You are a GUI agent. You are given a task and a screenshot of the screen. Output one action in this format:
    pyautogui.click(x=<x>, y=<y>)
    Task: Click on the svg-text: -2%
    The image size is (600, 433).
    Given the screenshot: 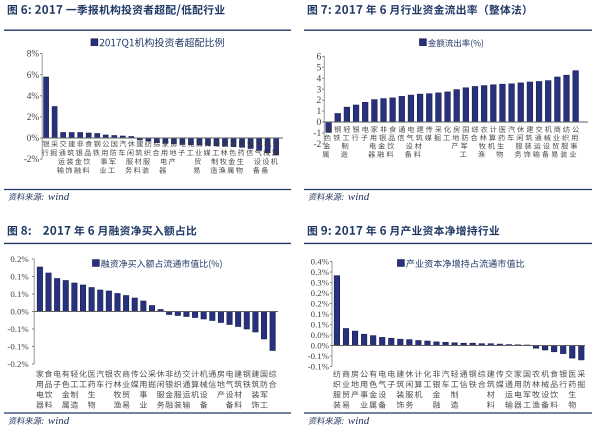 What is the action you would take?
    pyautogui.click(x=32, y=160)
    